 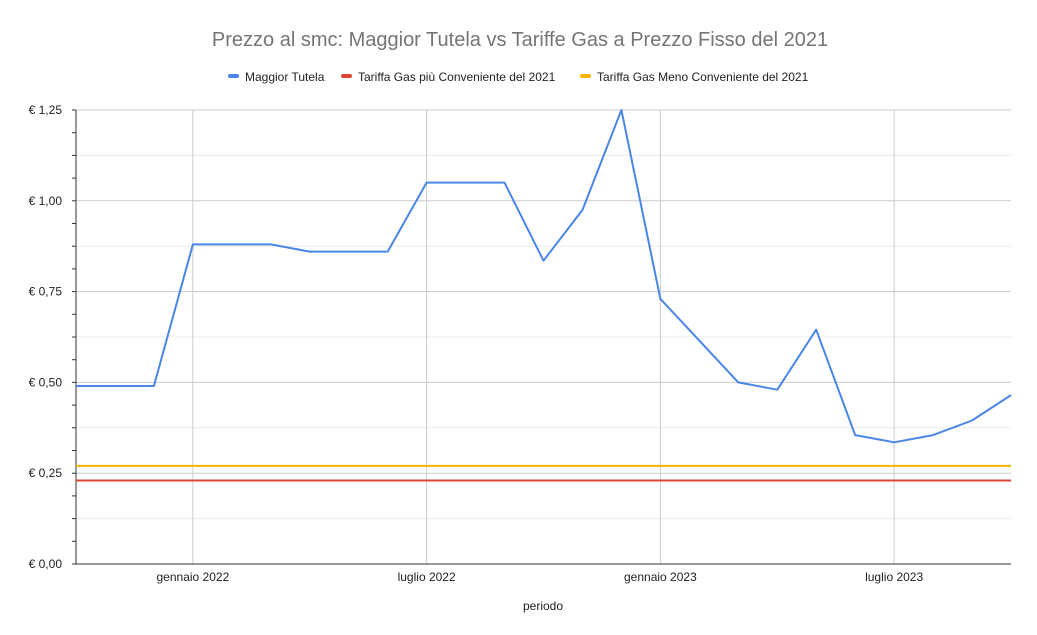 I want to click on y-tick-label: € 0,75, so click(x=46, y=292).